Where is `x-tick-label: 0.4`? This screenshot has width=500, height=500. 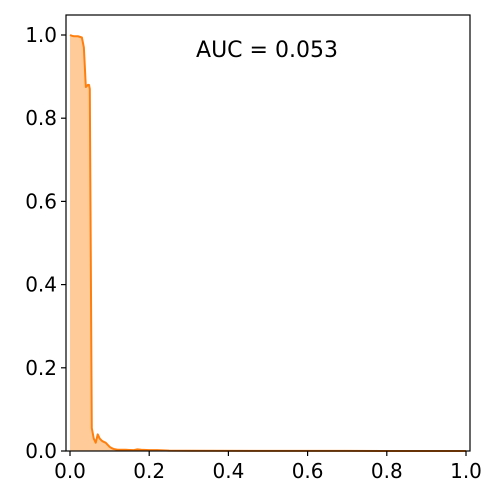 x-tick-label: 0.4 is located at coordinates (228, 471).